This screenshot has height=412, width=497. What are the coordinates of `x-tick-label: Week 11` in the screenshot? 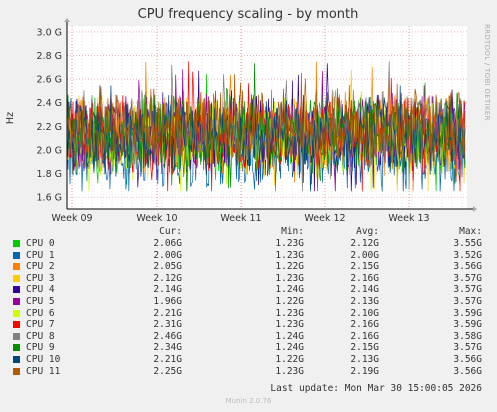 It's located at (240, 218).